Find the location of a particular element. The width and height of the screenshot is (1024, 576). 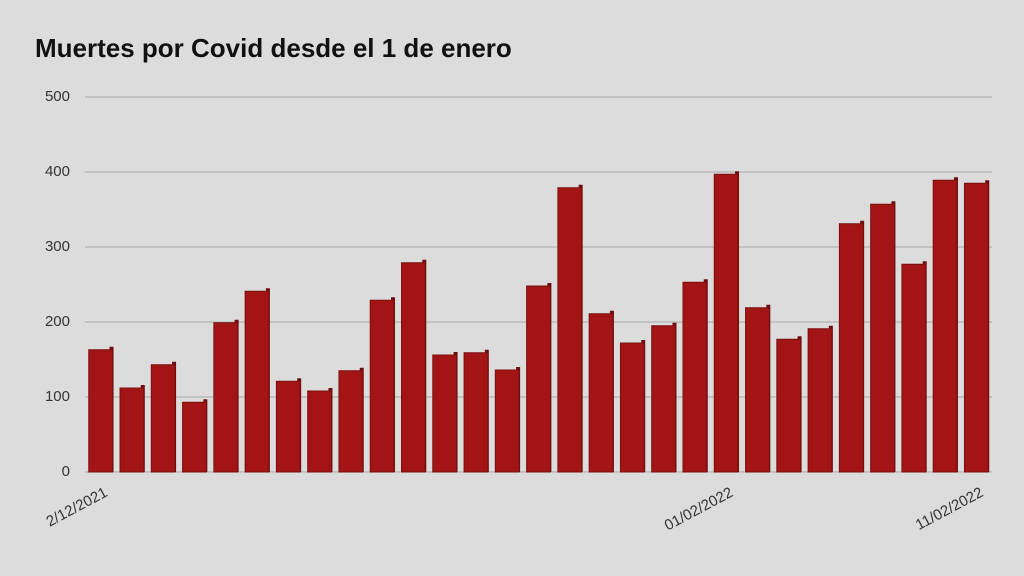

y-tick-label: 400 is located at coordinates (57, 171).